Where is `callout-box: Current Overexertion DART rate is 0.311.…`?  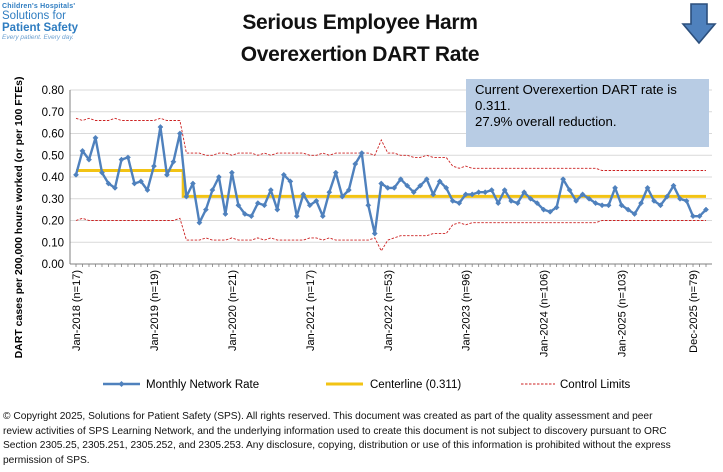
callout-box: Current Overexertion DART rate is 0.311.… is located at coordinates (587, 113).